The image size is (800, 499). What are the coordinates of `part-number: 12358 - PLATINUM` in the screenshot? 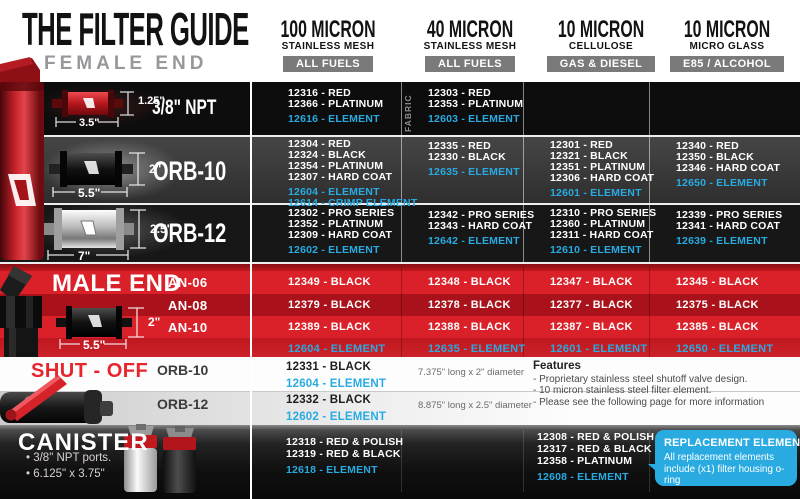 It's located at (585, 461).